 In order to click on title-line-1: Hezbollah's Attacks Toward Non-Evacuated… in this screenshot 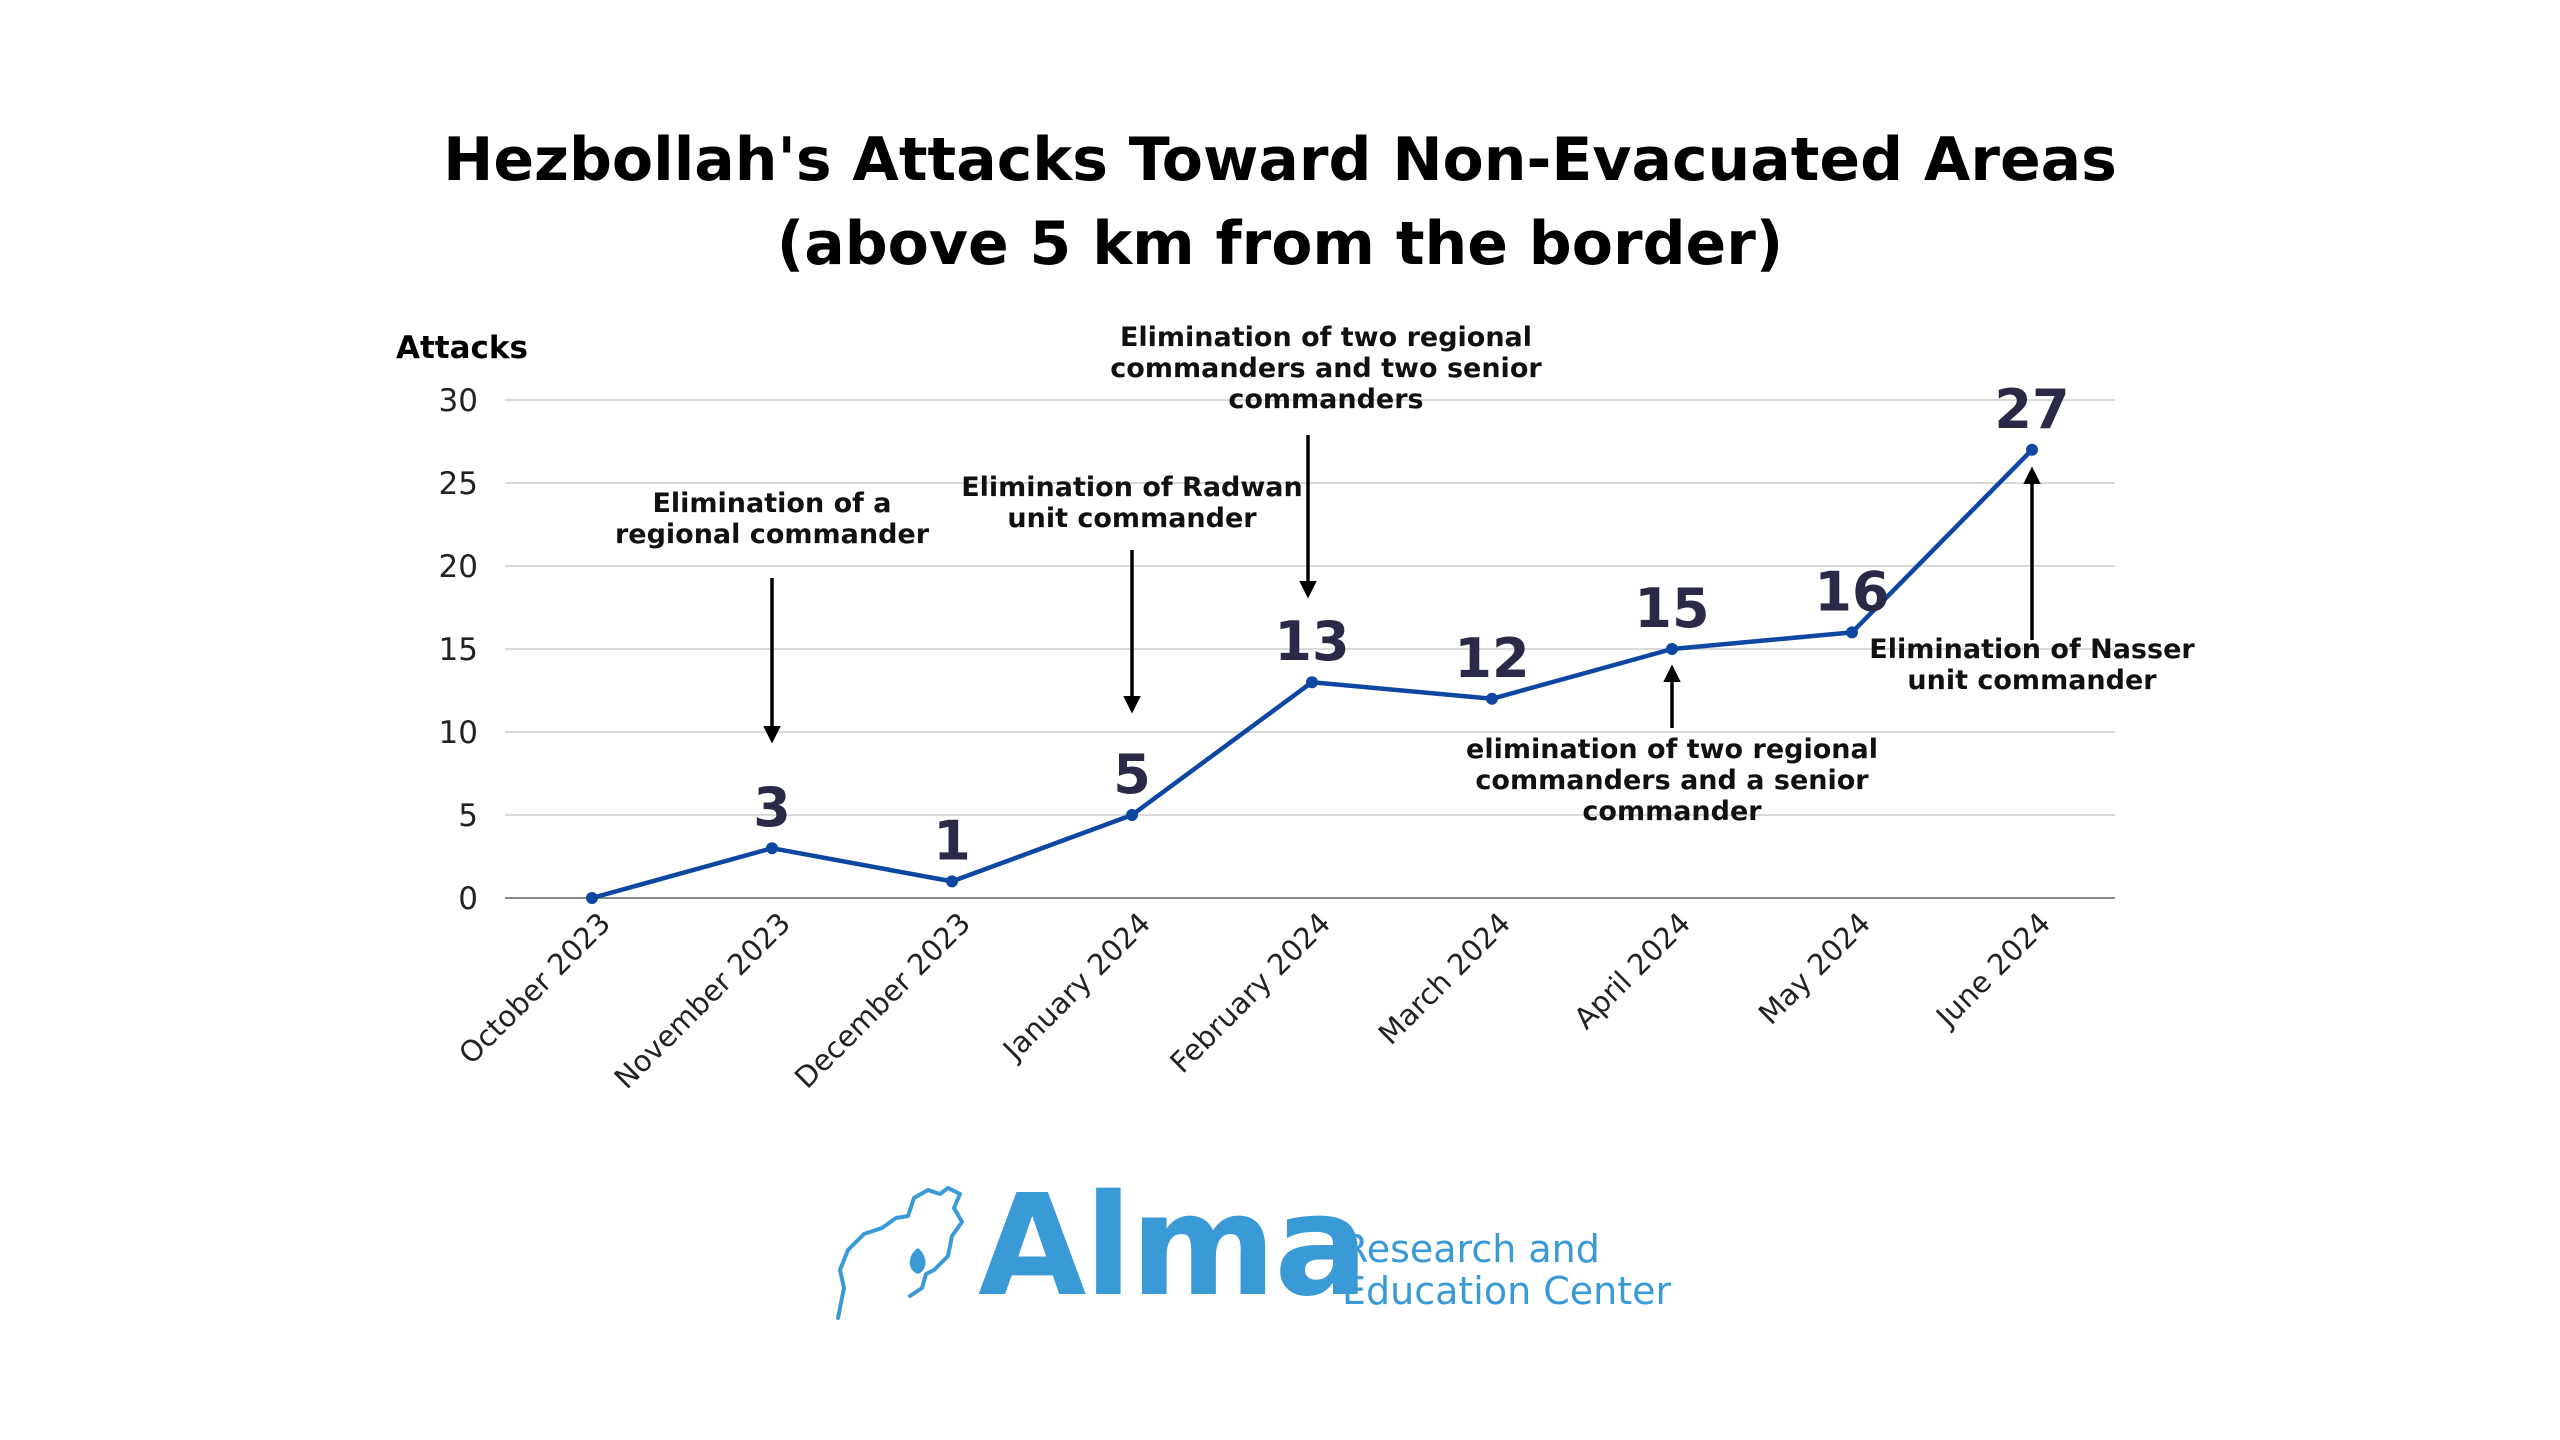, I will do `click(1280, 160)`.